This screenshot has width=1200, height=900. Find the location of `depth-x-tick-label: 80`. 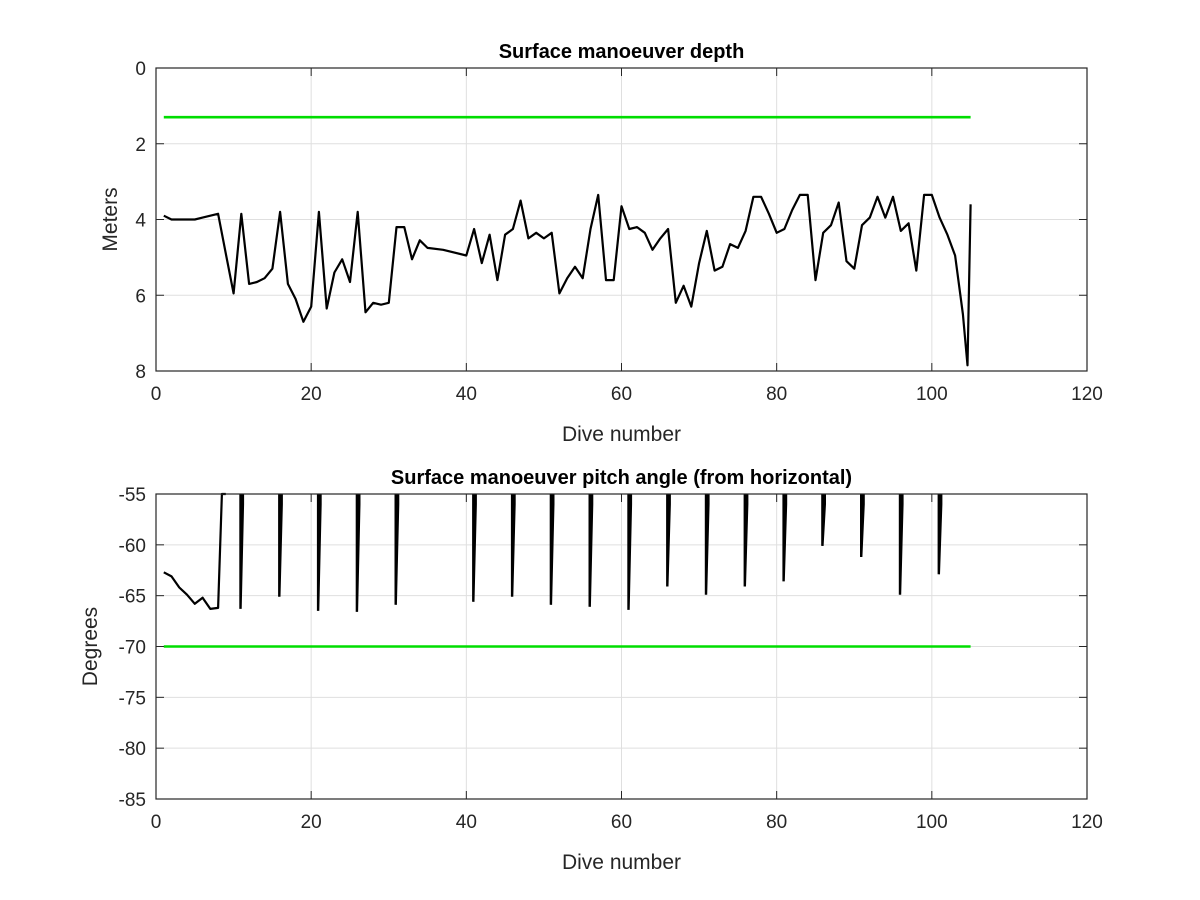

depth-x-tick-label: 80 is located at coordinates (776, 394).